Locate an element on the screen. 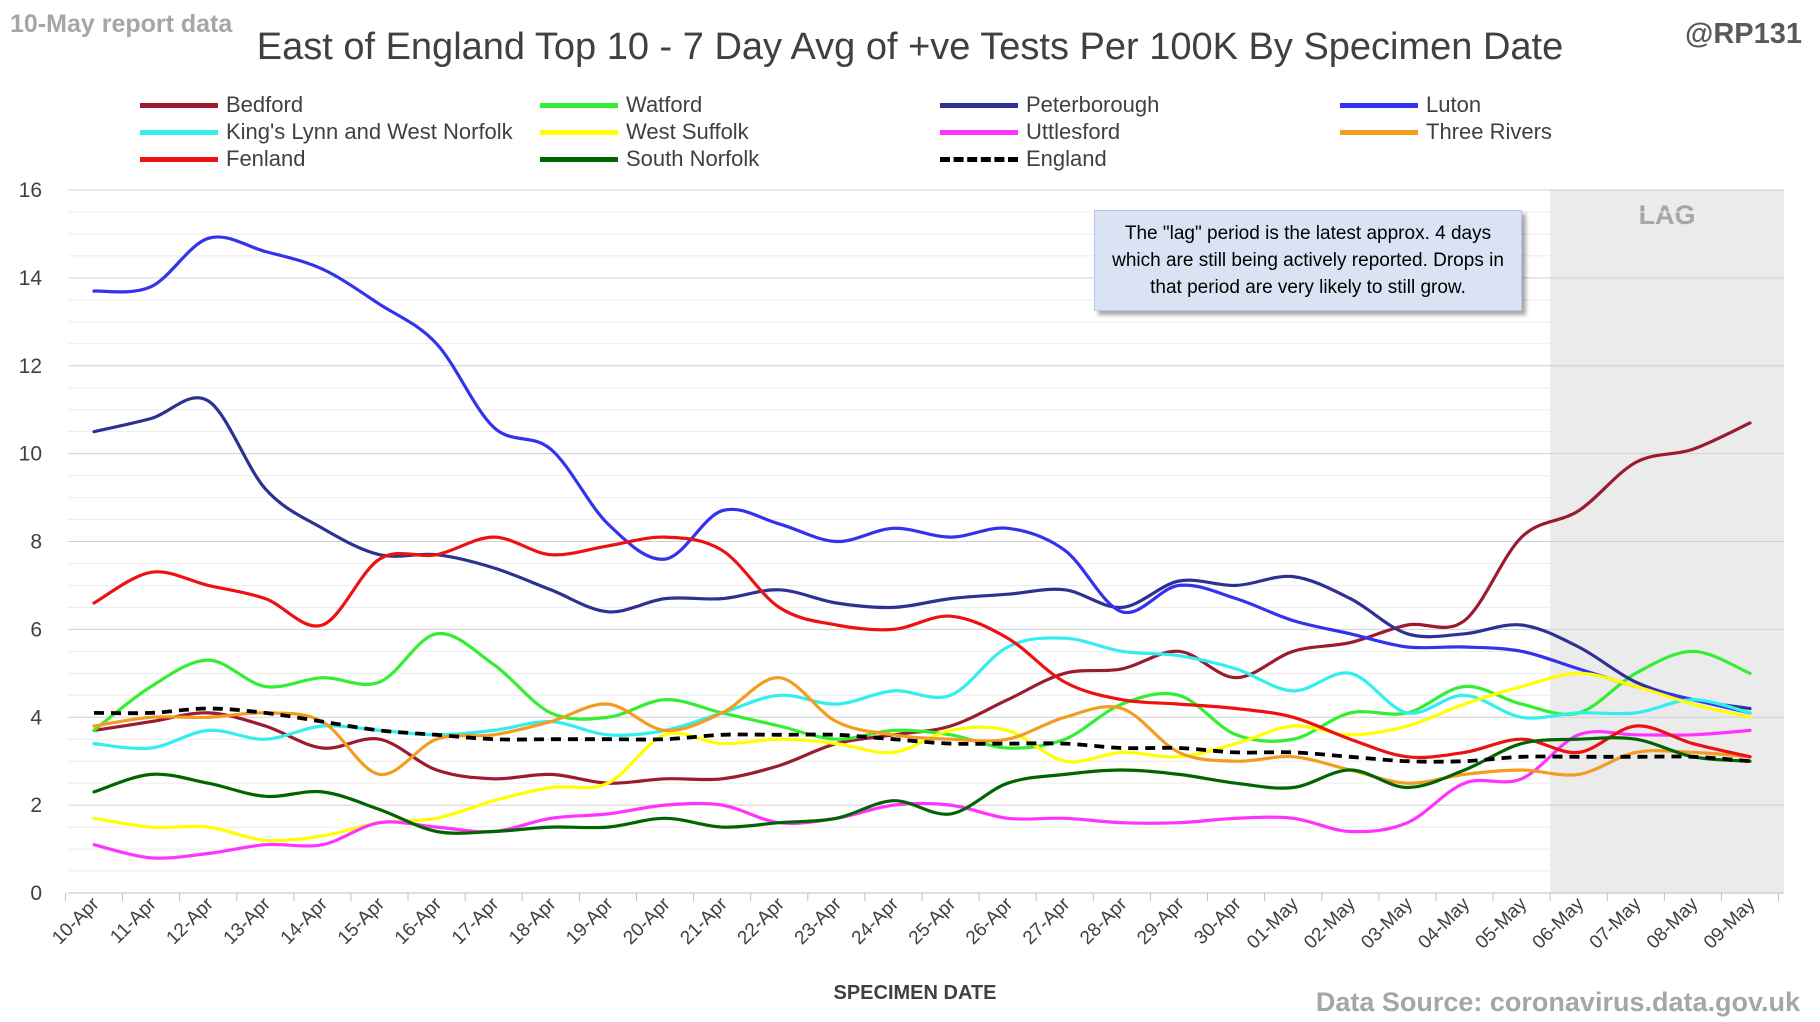  y-tick-label: 14 is located at coordinates (31, 278).